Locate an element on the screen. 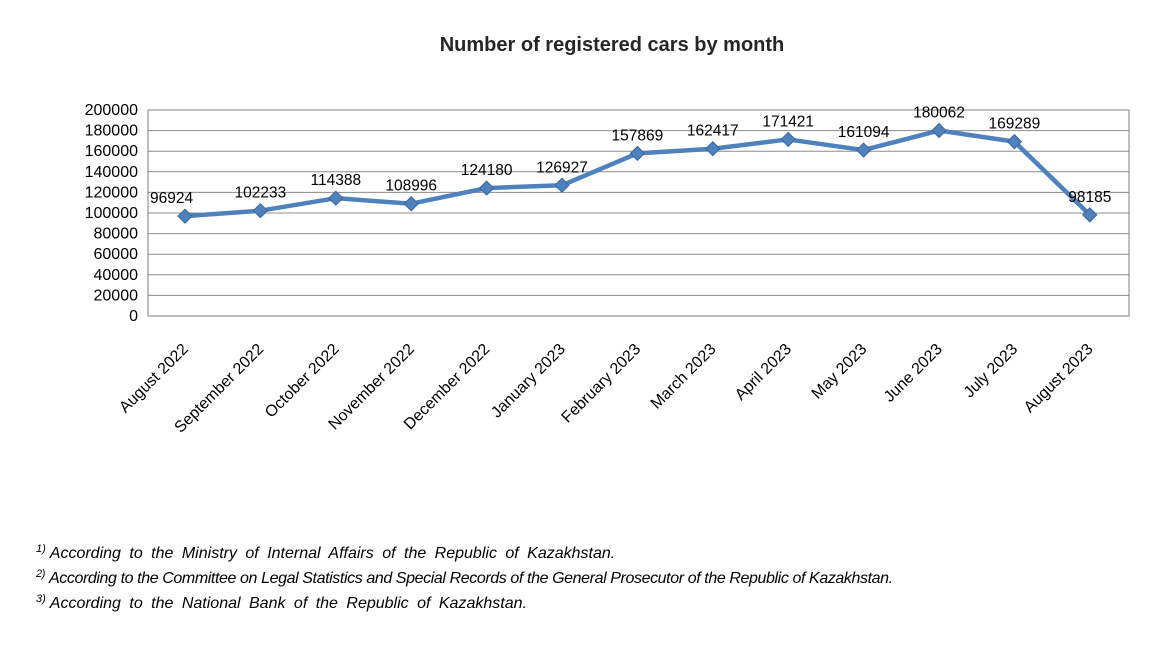 This screenshot has height=672, width=1163. data-label: 162417 is located at coordinates (713, 131).